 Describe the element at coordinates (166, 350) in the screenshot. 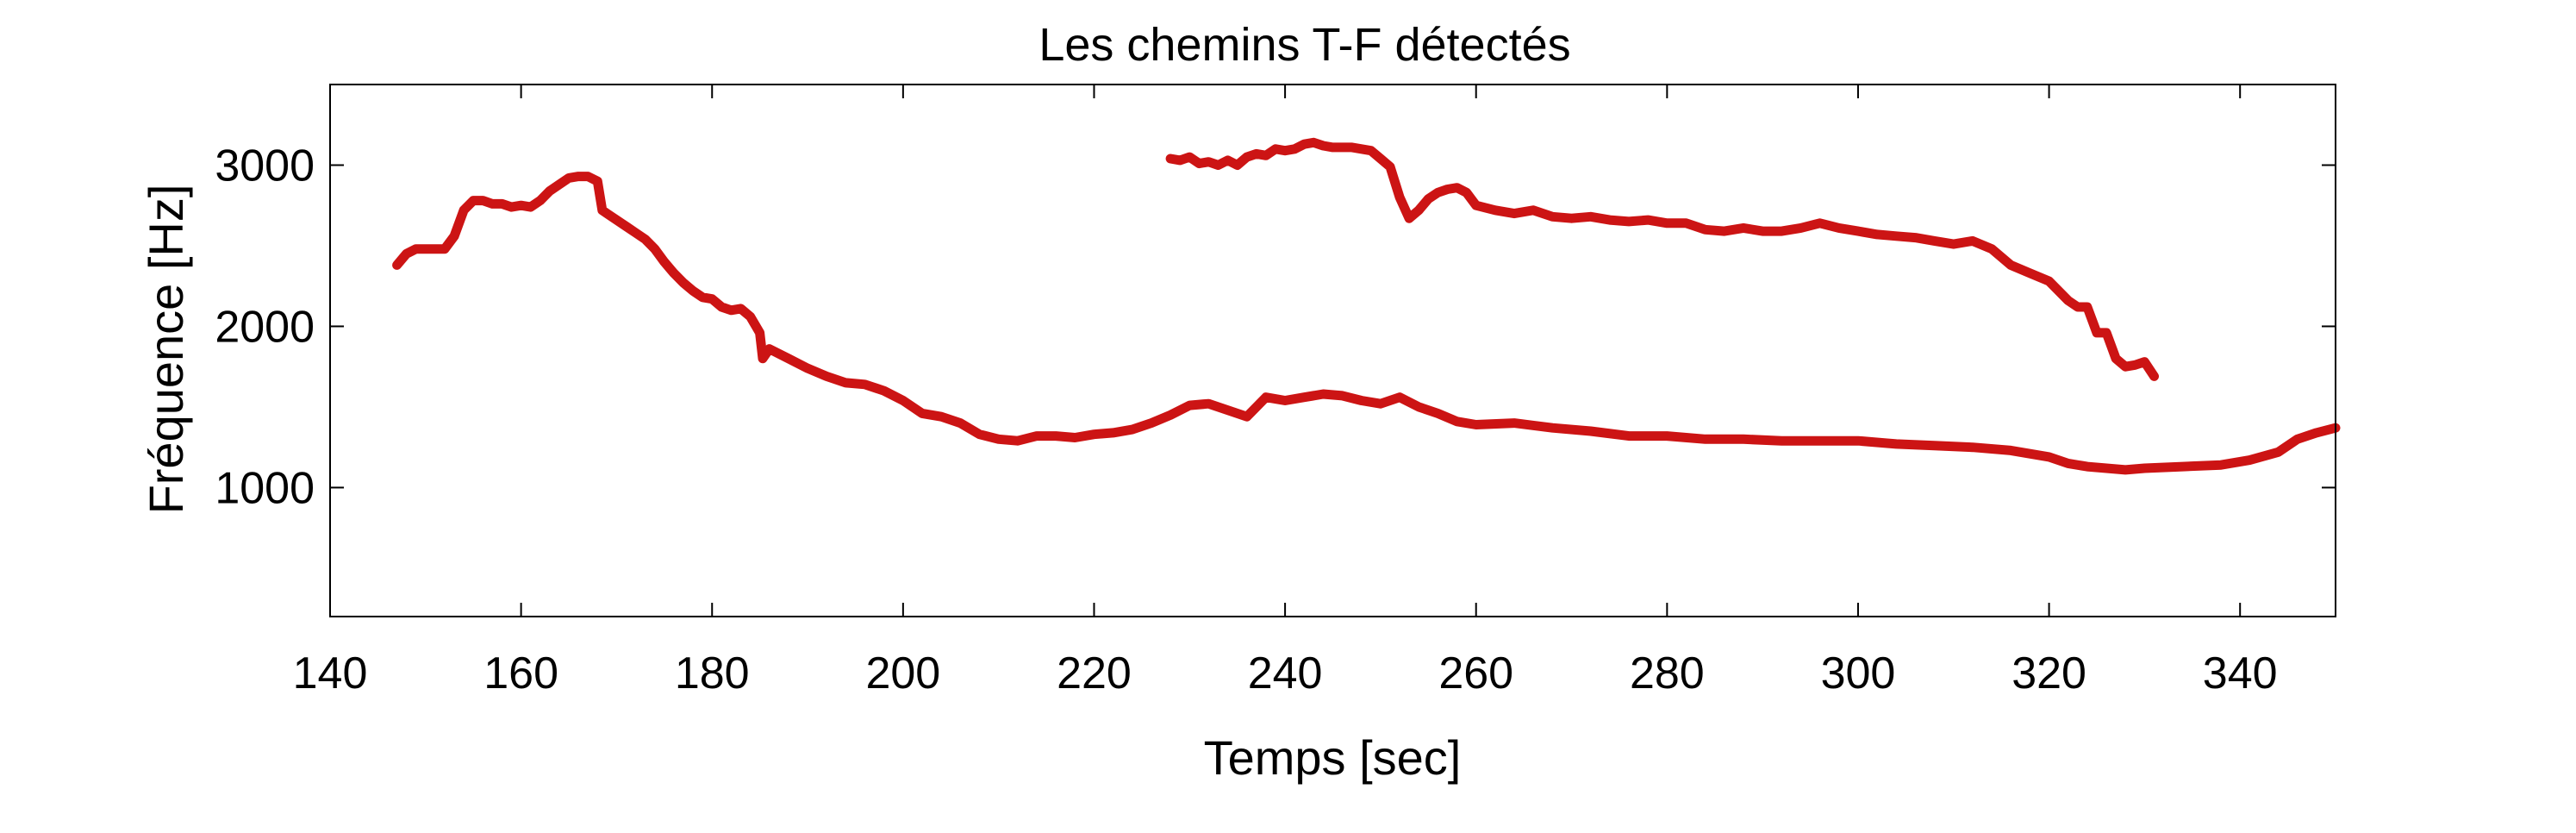

I see `y-axis-label: Fréquence [Hz]` at that location.